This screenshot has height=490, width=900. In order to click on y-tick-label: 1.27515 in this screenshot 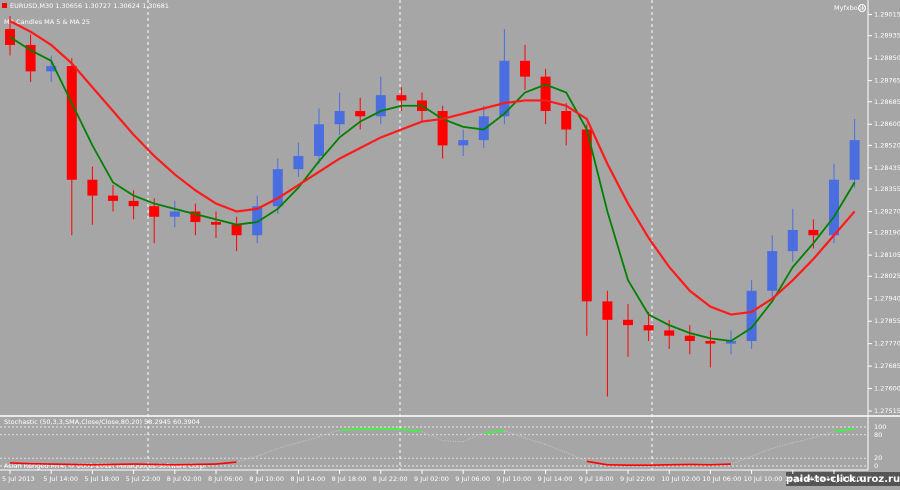, I will do `click(887, 411)`.